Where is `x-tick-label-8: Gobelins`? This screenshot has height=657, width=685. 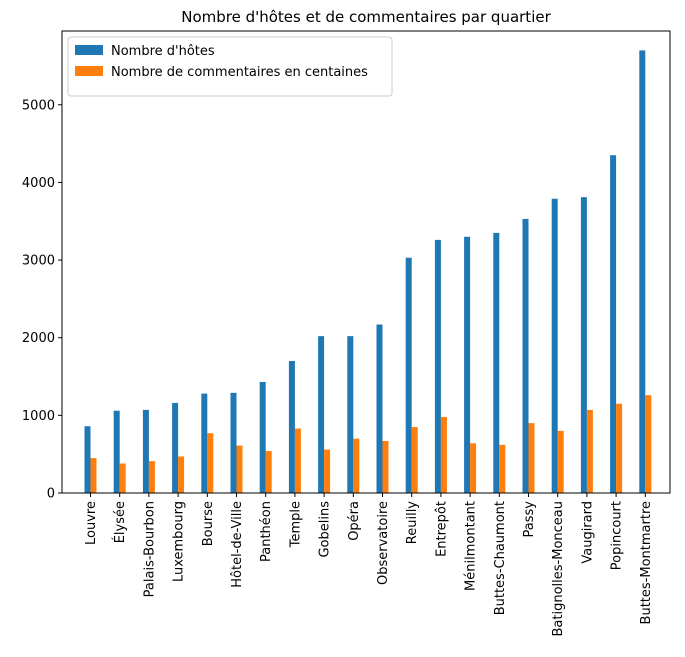 x-tick-label-8: Gobelins is located at coordinates (325, 529).